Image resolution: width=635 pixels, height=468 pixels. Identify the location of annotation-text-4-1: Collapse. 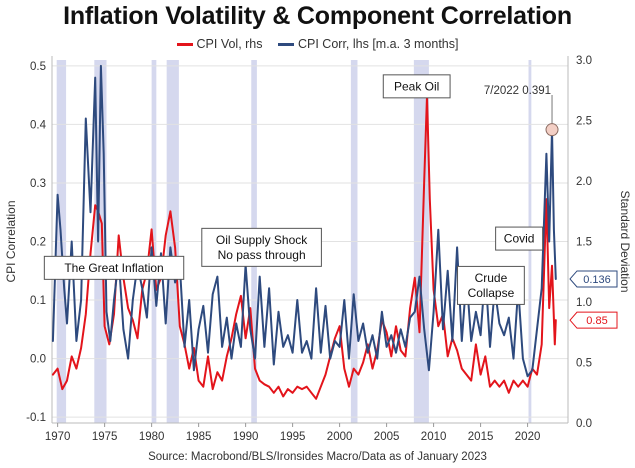
(491, 293).